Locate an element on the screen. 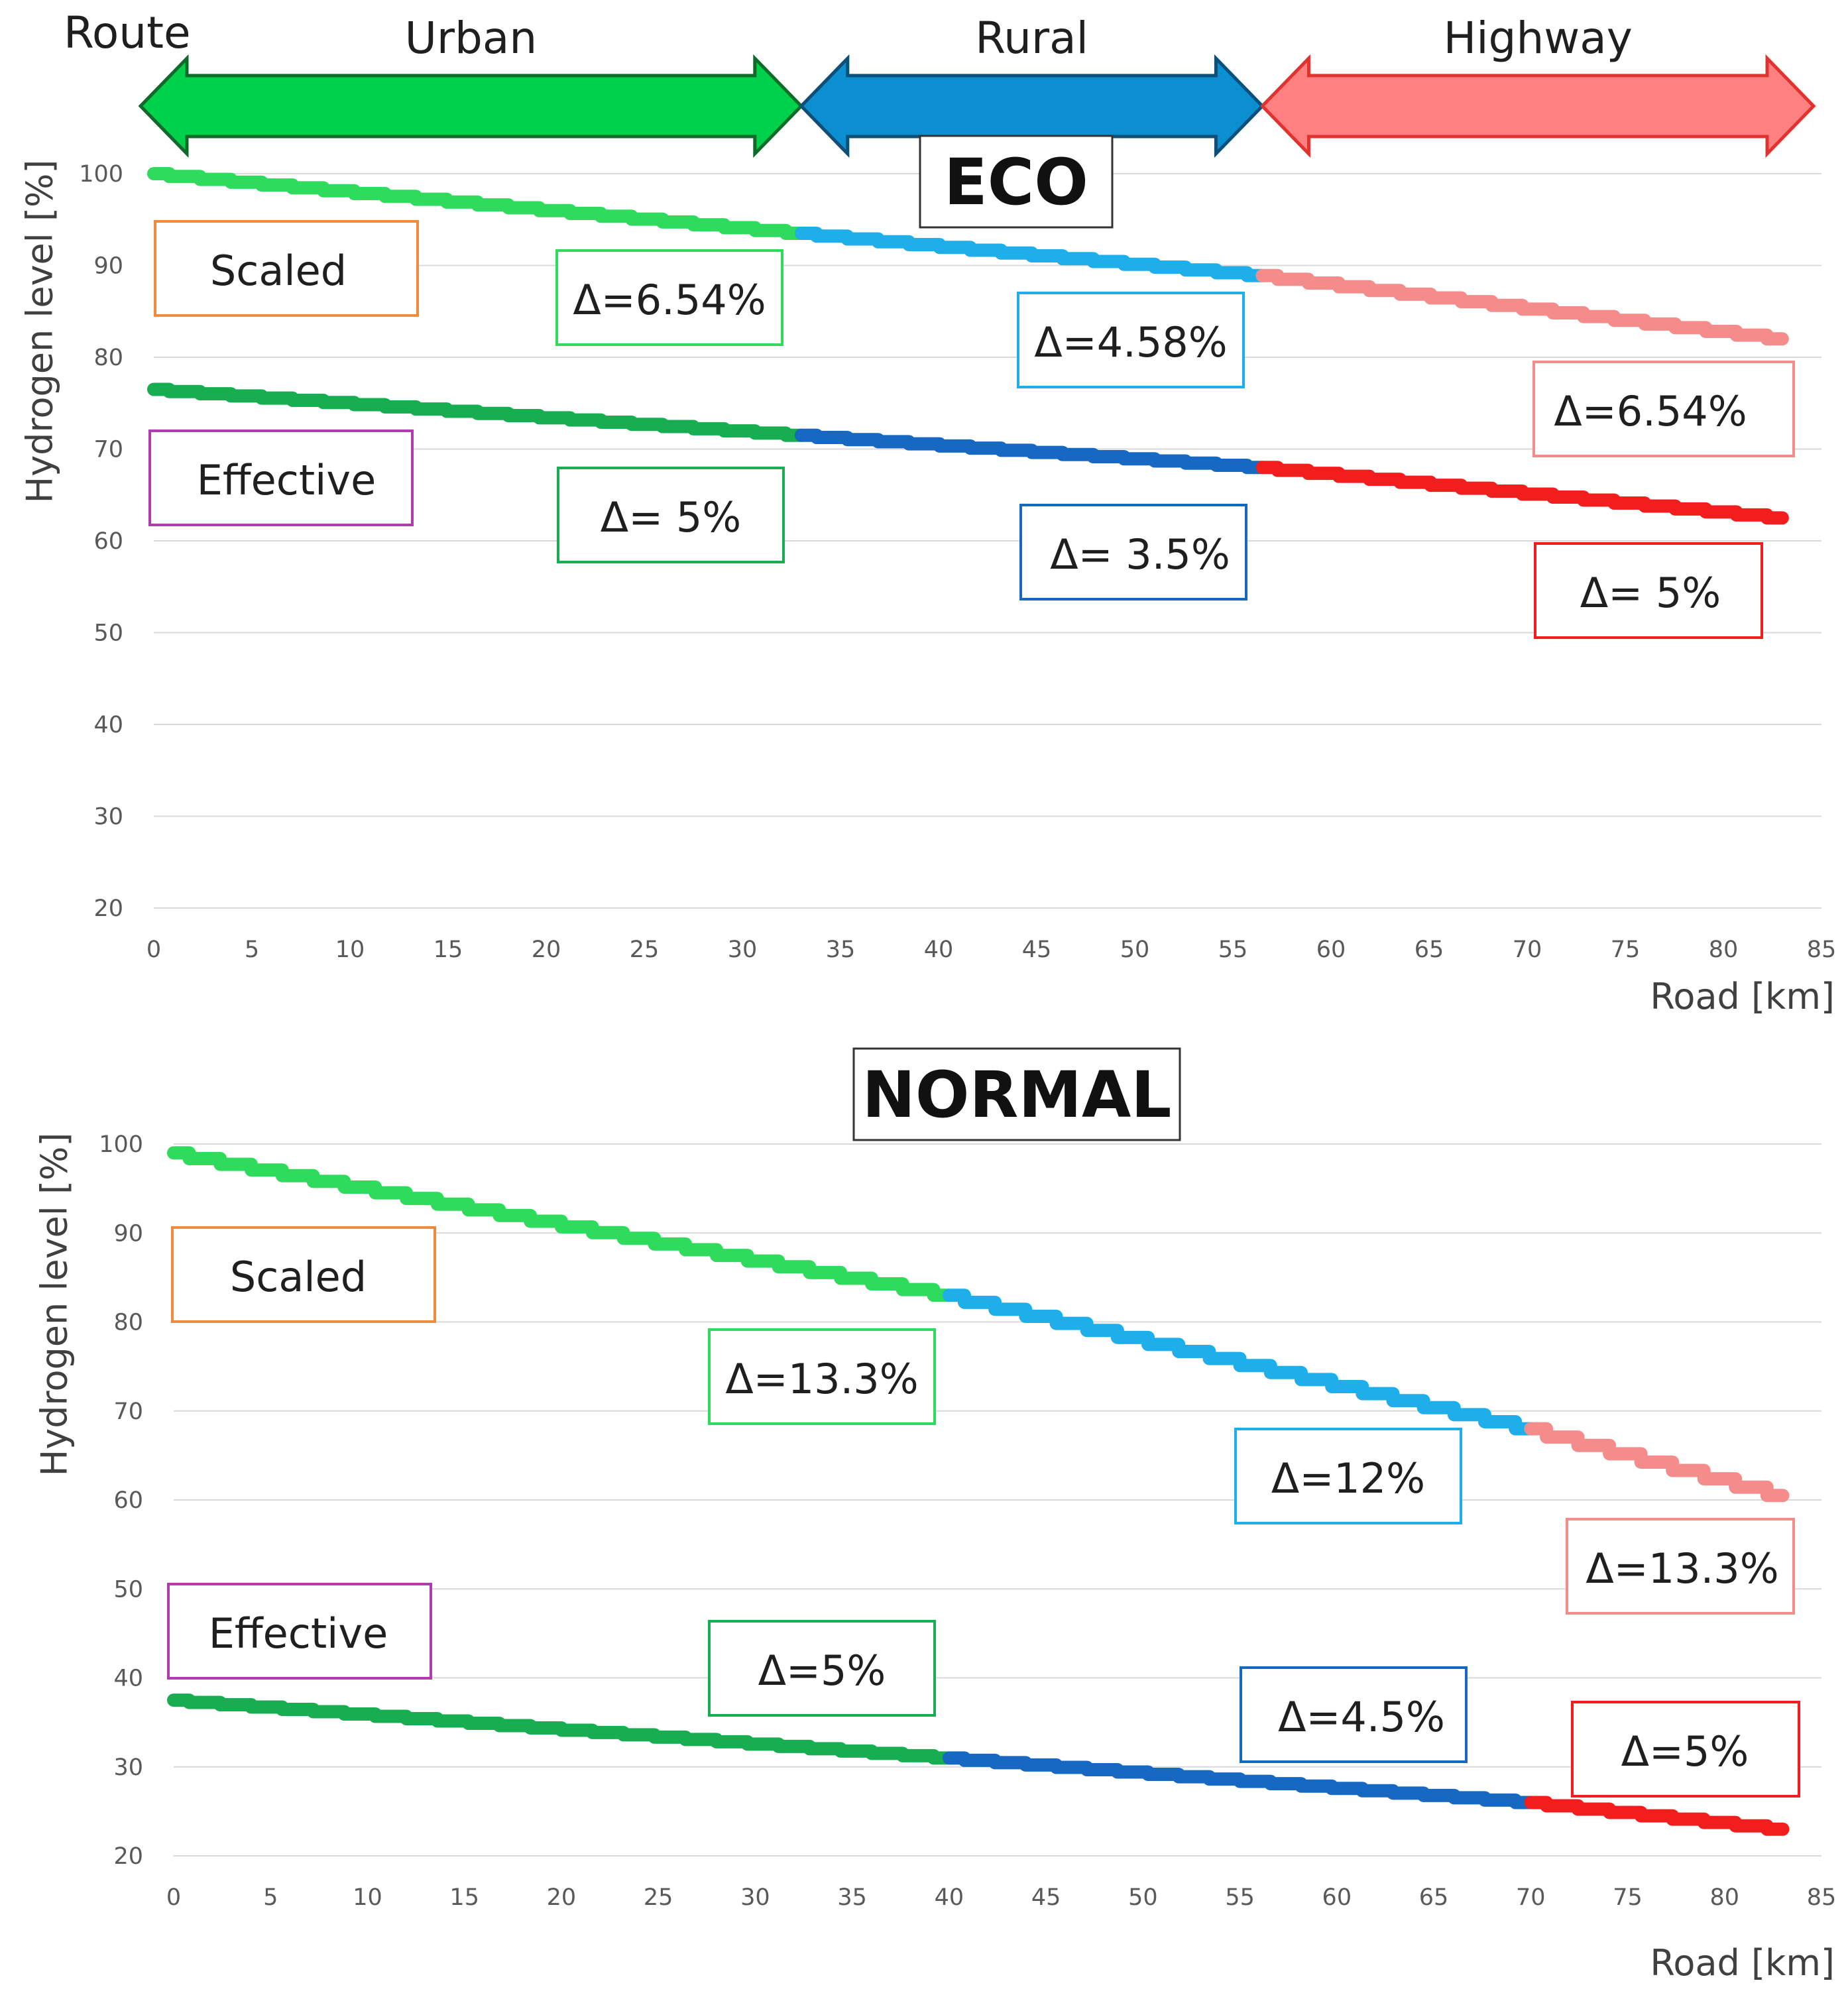  delta-annotation: Δ=4.5% is located at coordinates (1361, 1717).